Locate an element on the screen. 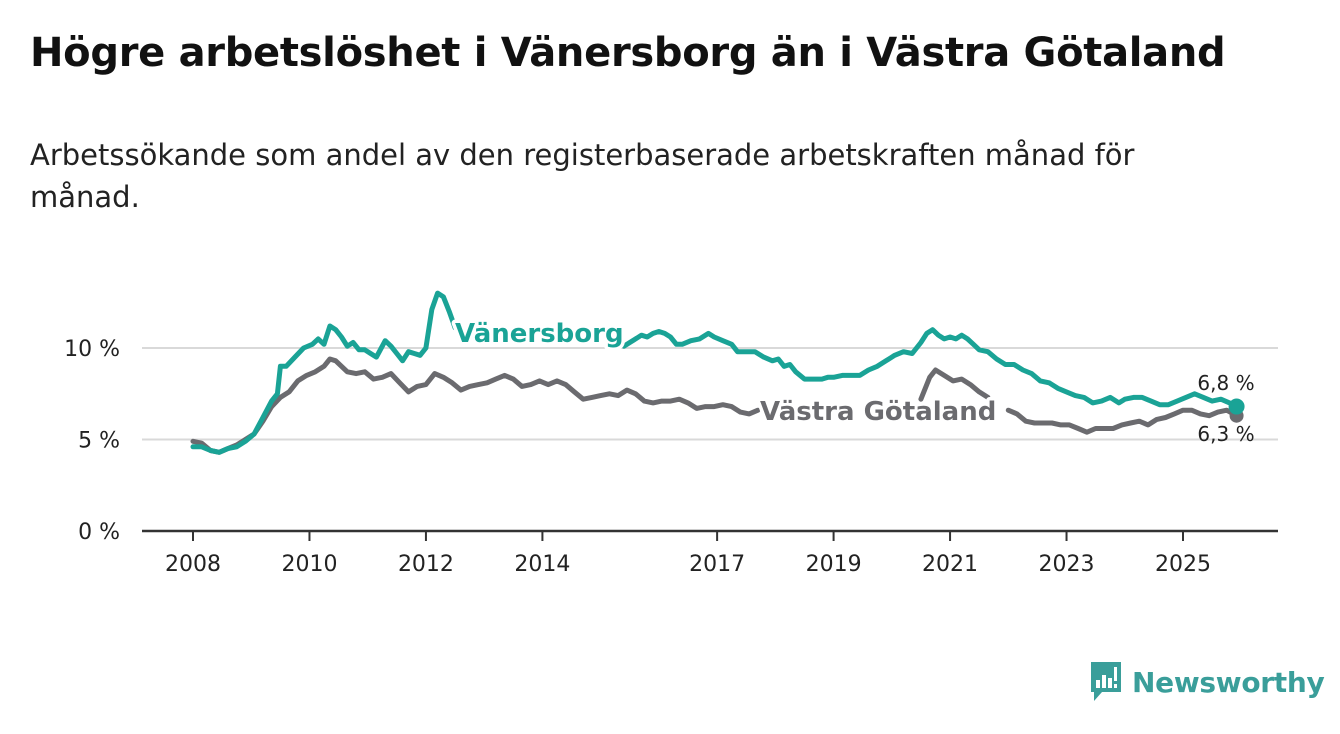 The image size is (1340, 734). x-tick-label: 2025 is located at coordinates (1183, 564).